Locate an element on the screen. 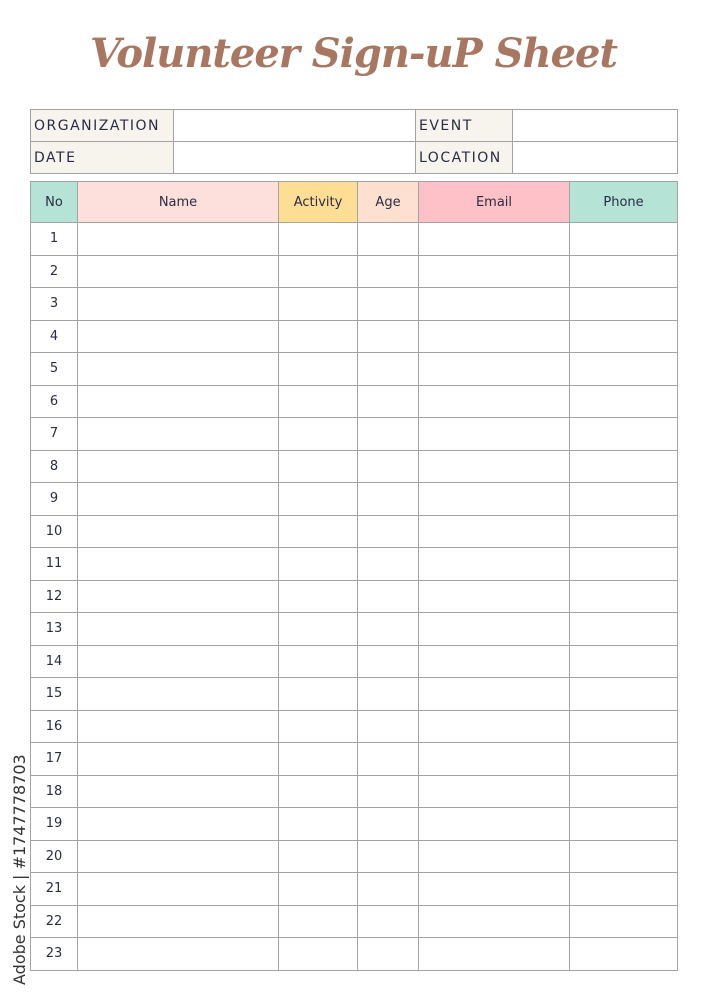  event-field is located at coordinates (595, 125).